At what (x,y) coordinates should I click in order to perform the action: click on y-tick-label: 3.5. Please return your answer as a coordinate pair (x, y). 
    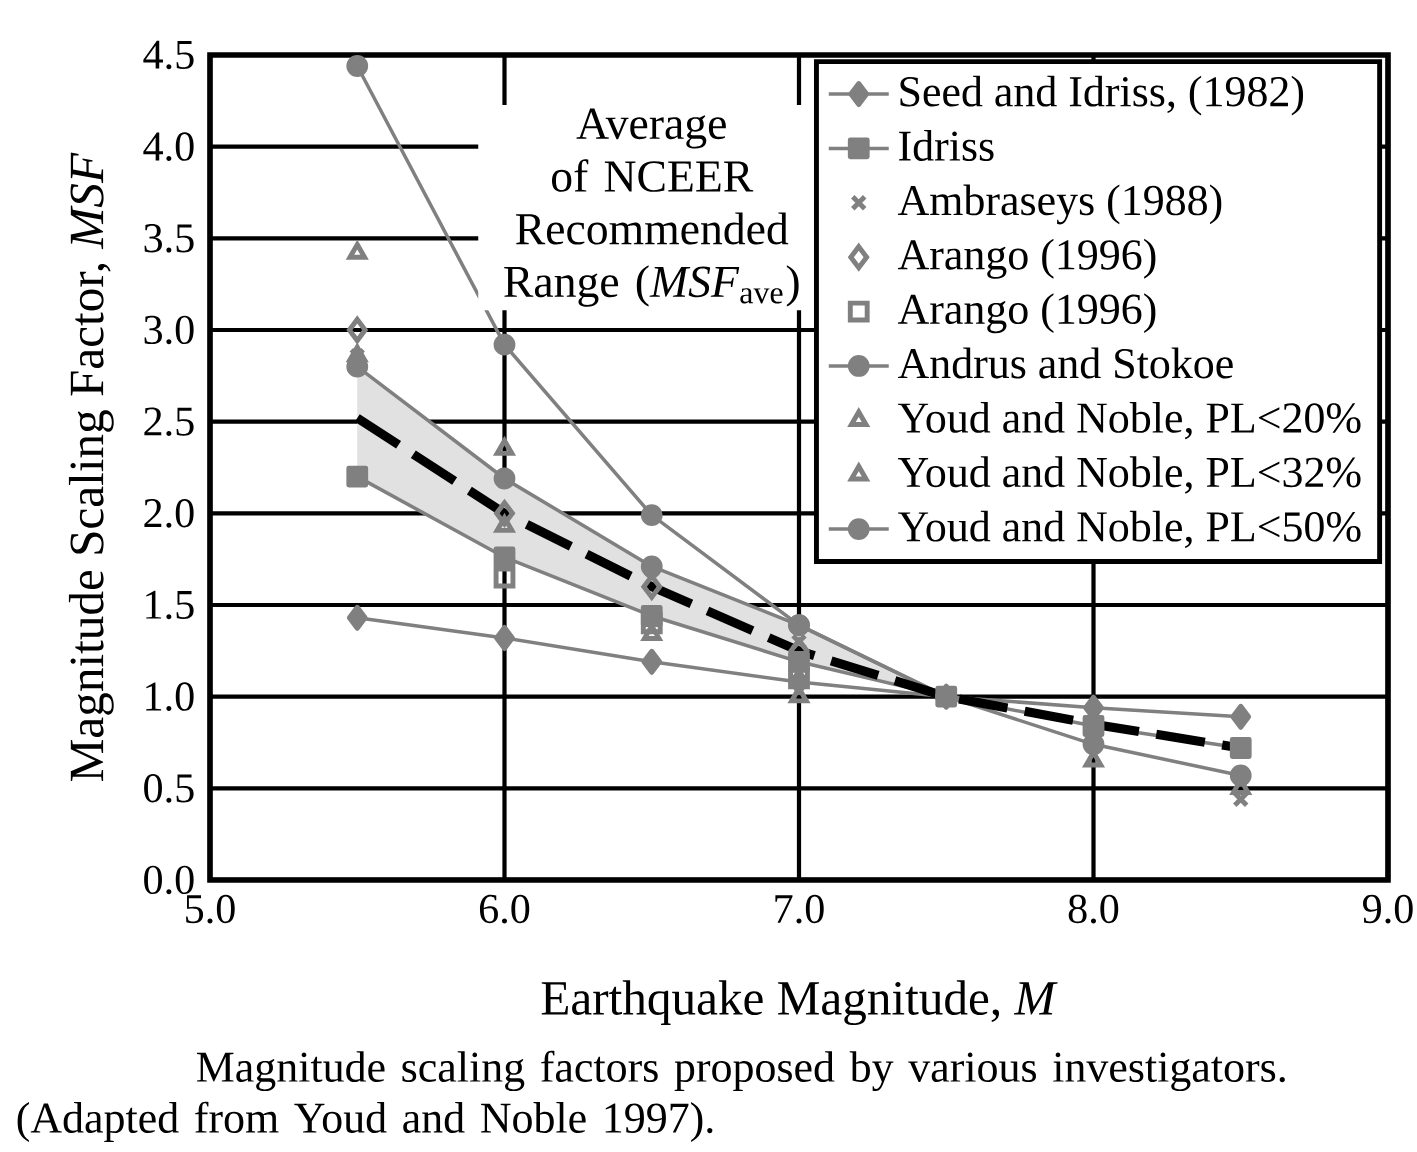
    Looking at the image, I should click on (169, 238).